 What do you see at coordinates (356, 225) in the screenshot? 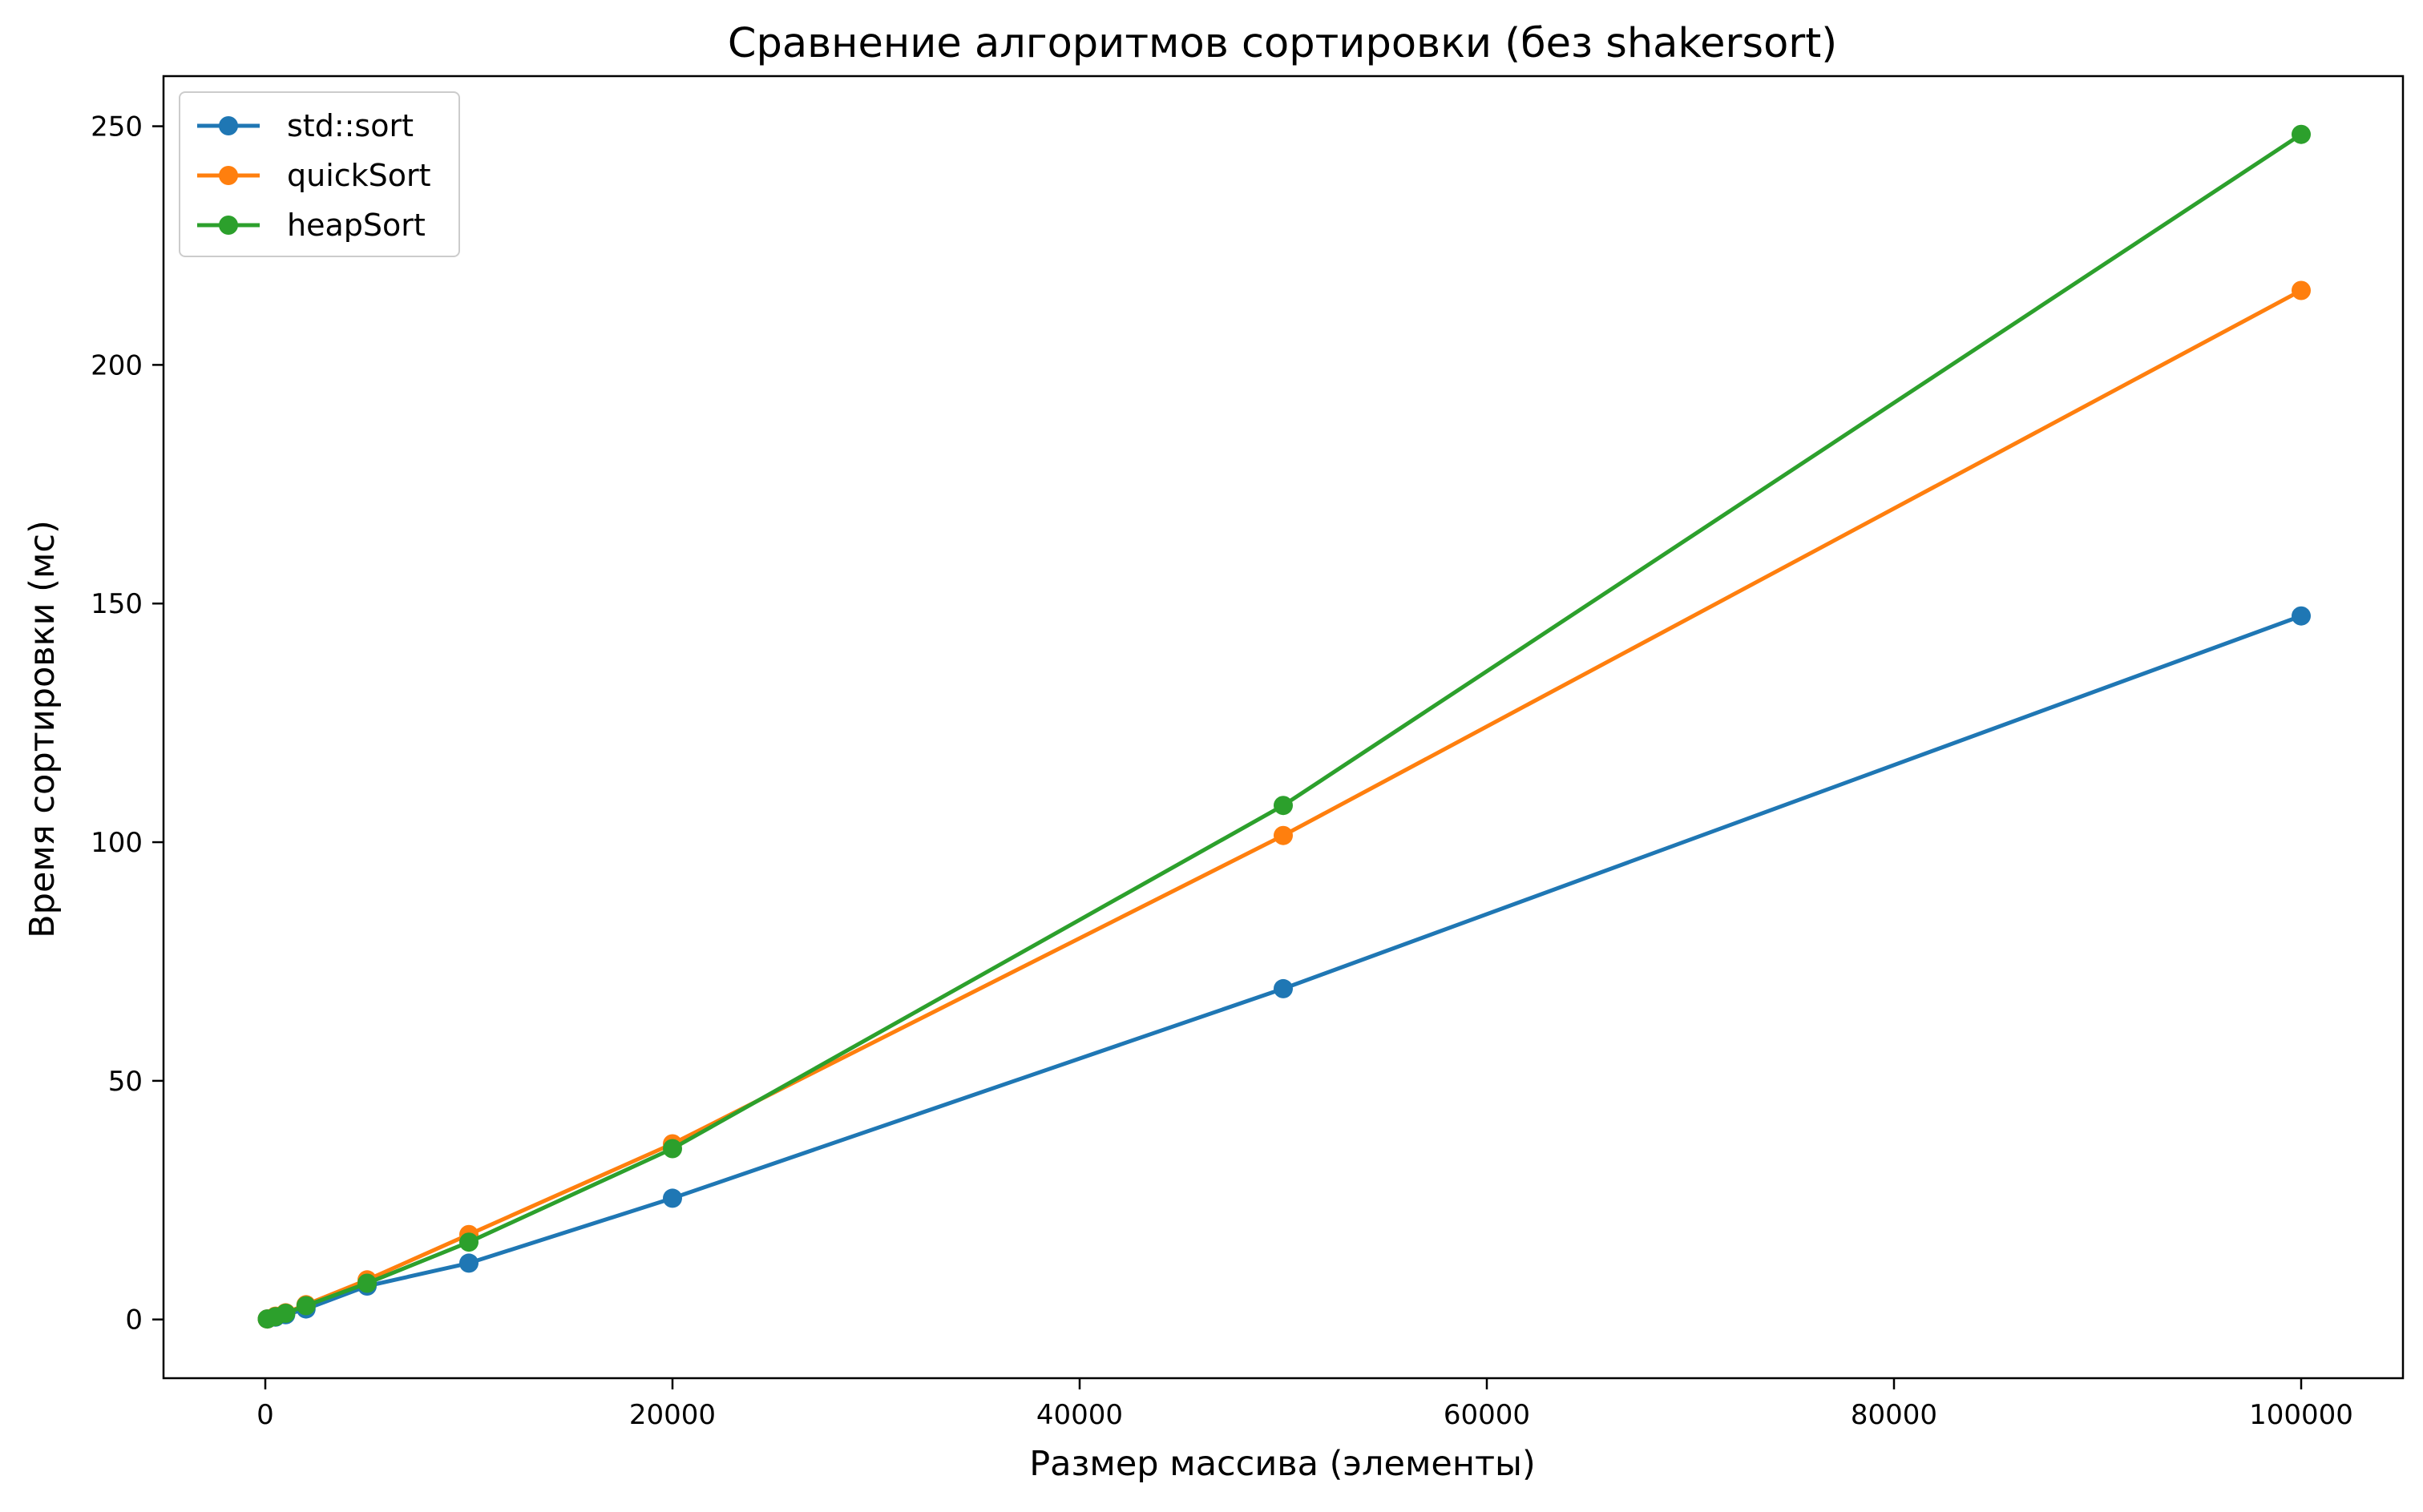
I see `legend-label: heapSort` at bounding box center [356, 225].